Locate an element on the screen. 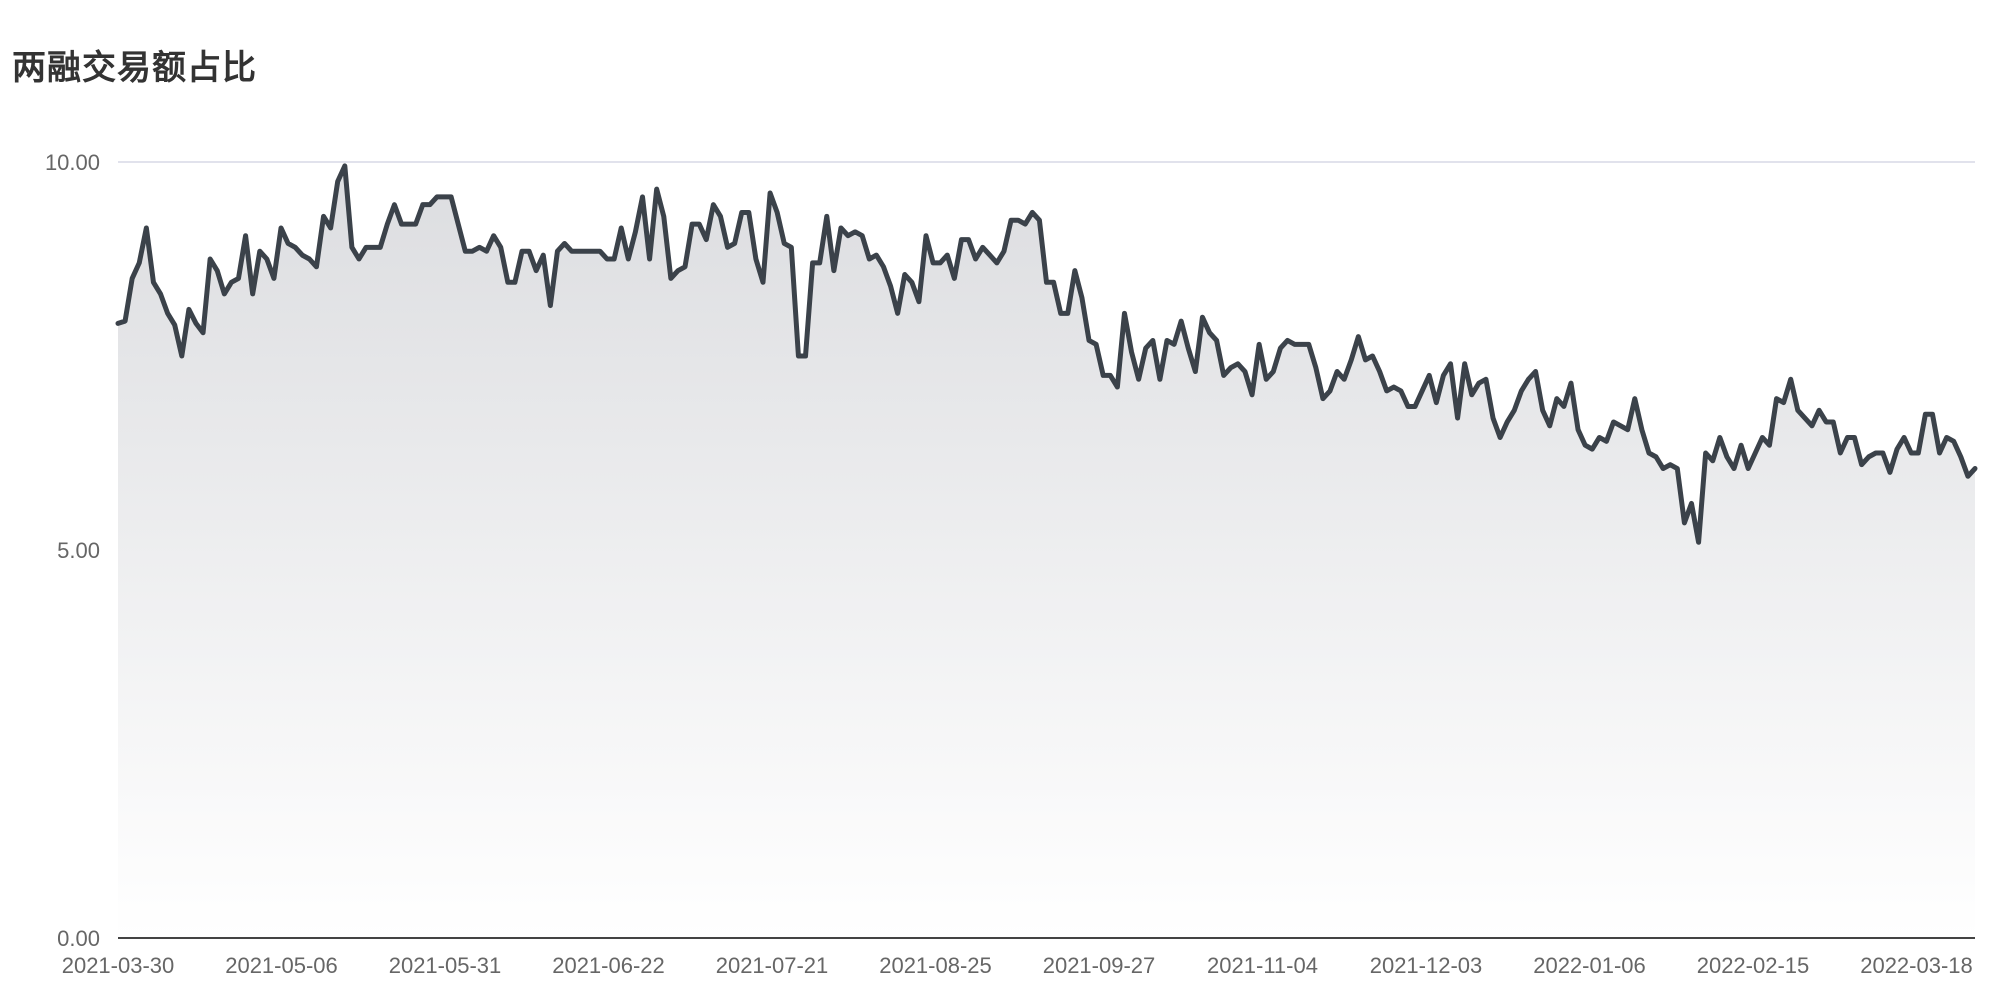  x-tick-label: 2021-08-25 is located at coordinates (935, 965).